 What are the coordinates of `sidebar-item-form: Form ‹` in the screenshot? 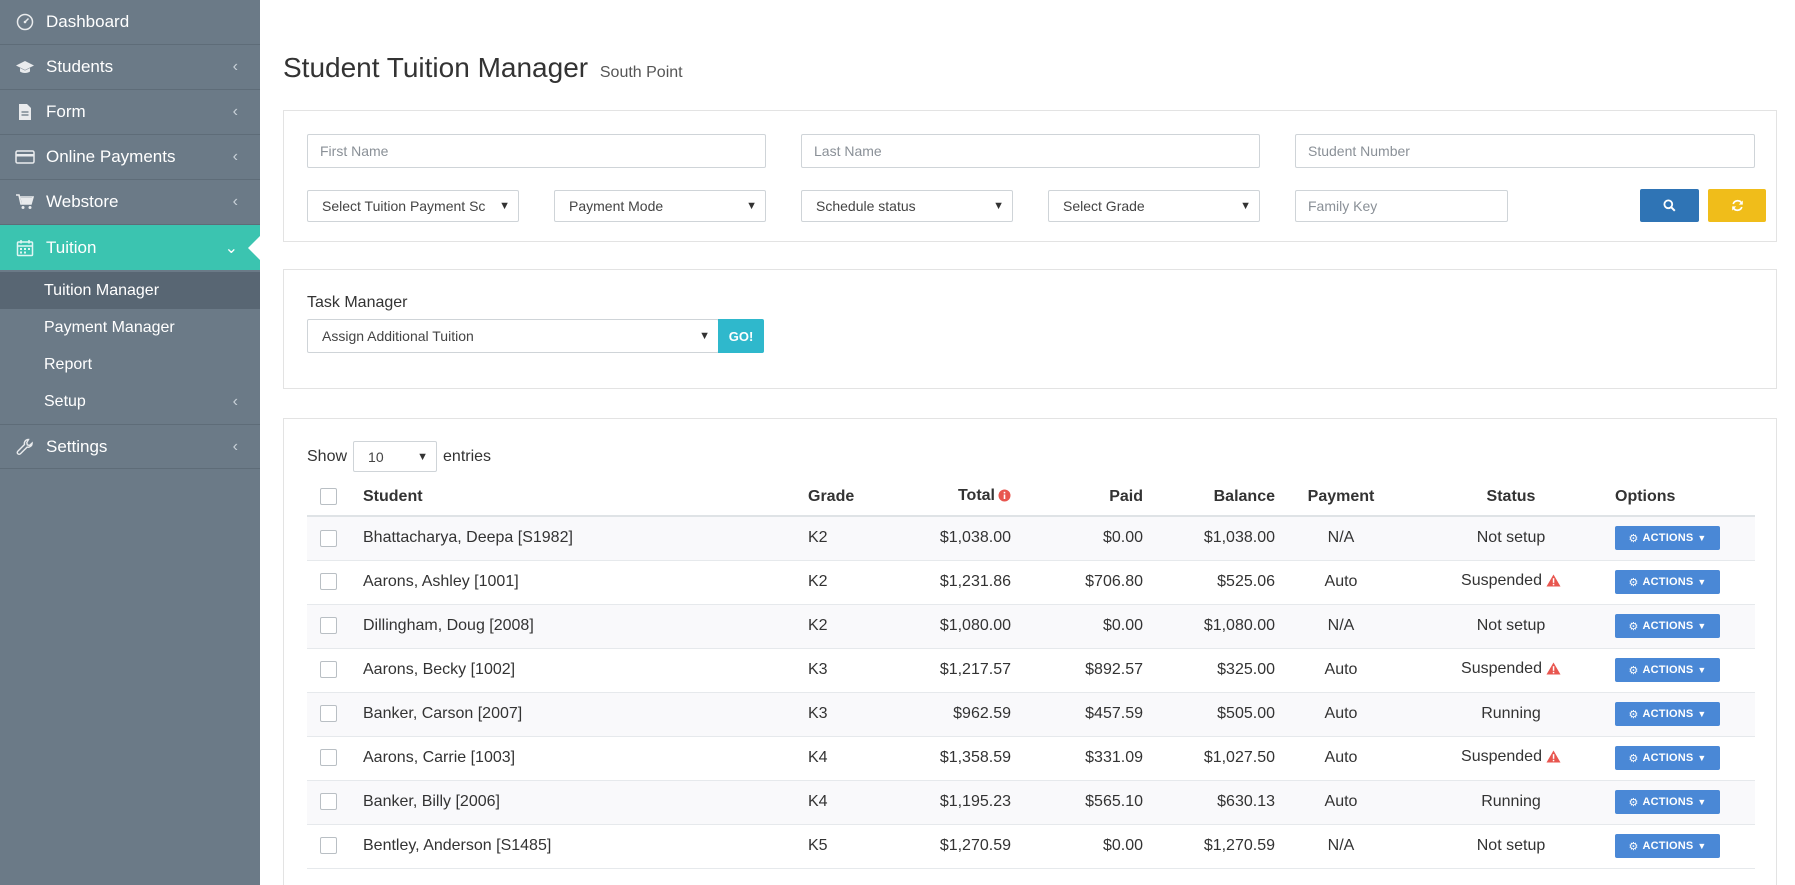 It's located at (130, 112).